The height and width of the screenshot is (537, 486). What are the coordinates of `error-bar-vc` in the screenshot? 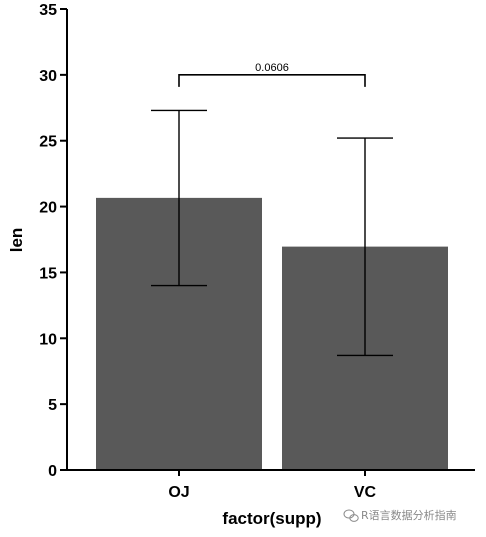 It's located at (365, 247).